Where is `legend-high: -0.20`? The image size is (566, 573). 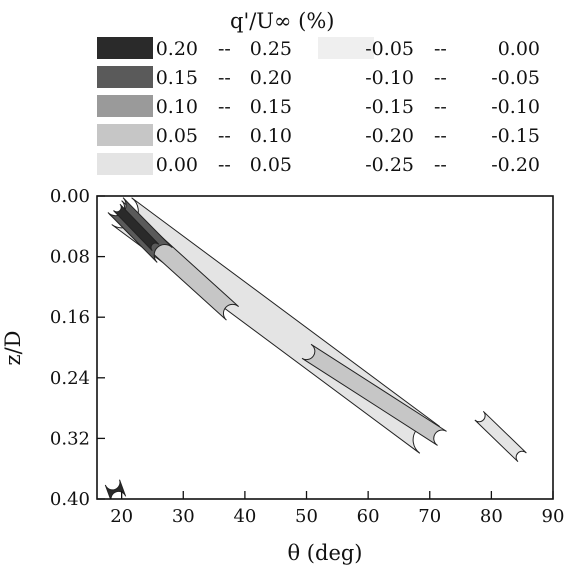 legend-high: -0.20 is located at coordinates (515, 165).